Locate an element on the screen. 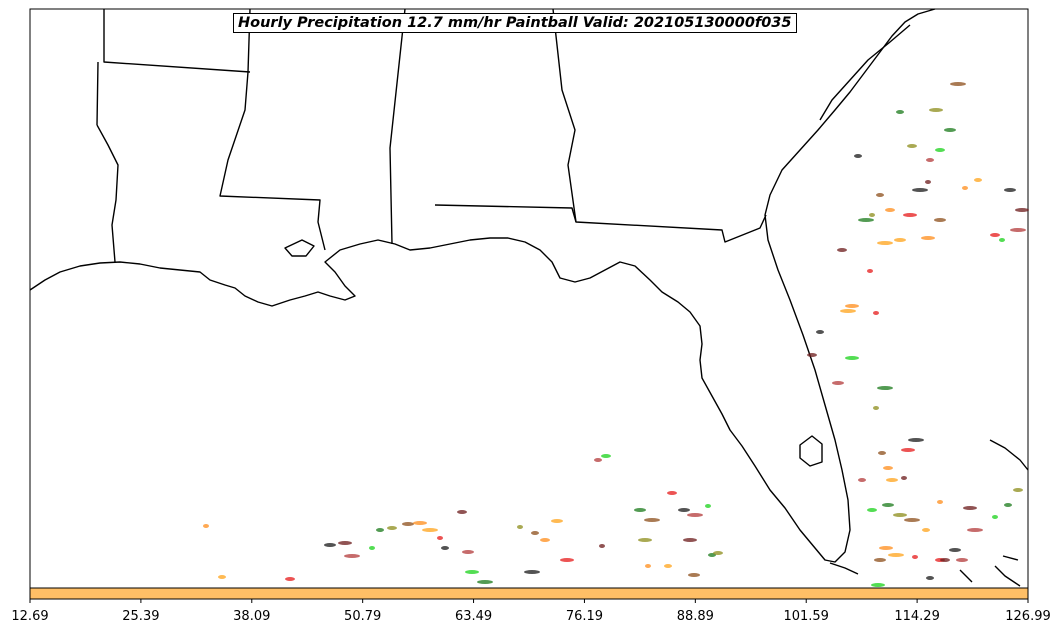 The height and width of the screenshot is (633, 1062). bahamas-cuba is located at coordinates (994, 513).